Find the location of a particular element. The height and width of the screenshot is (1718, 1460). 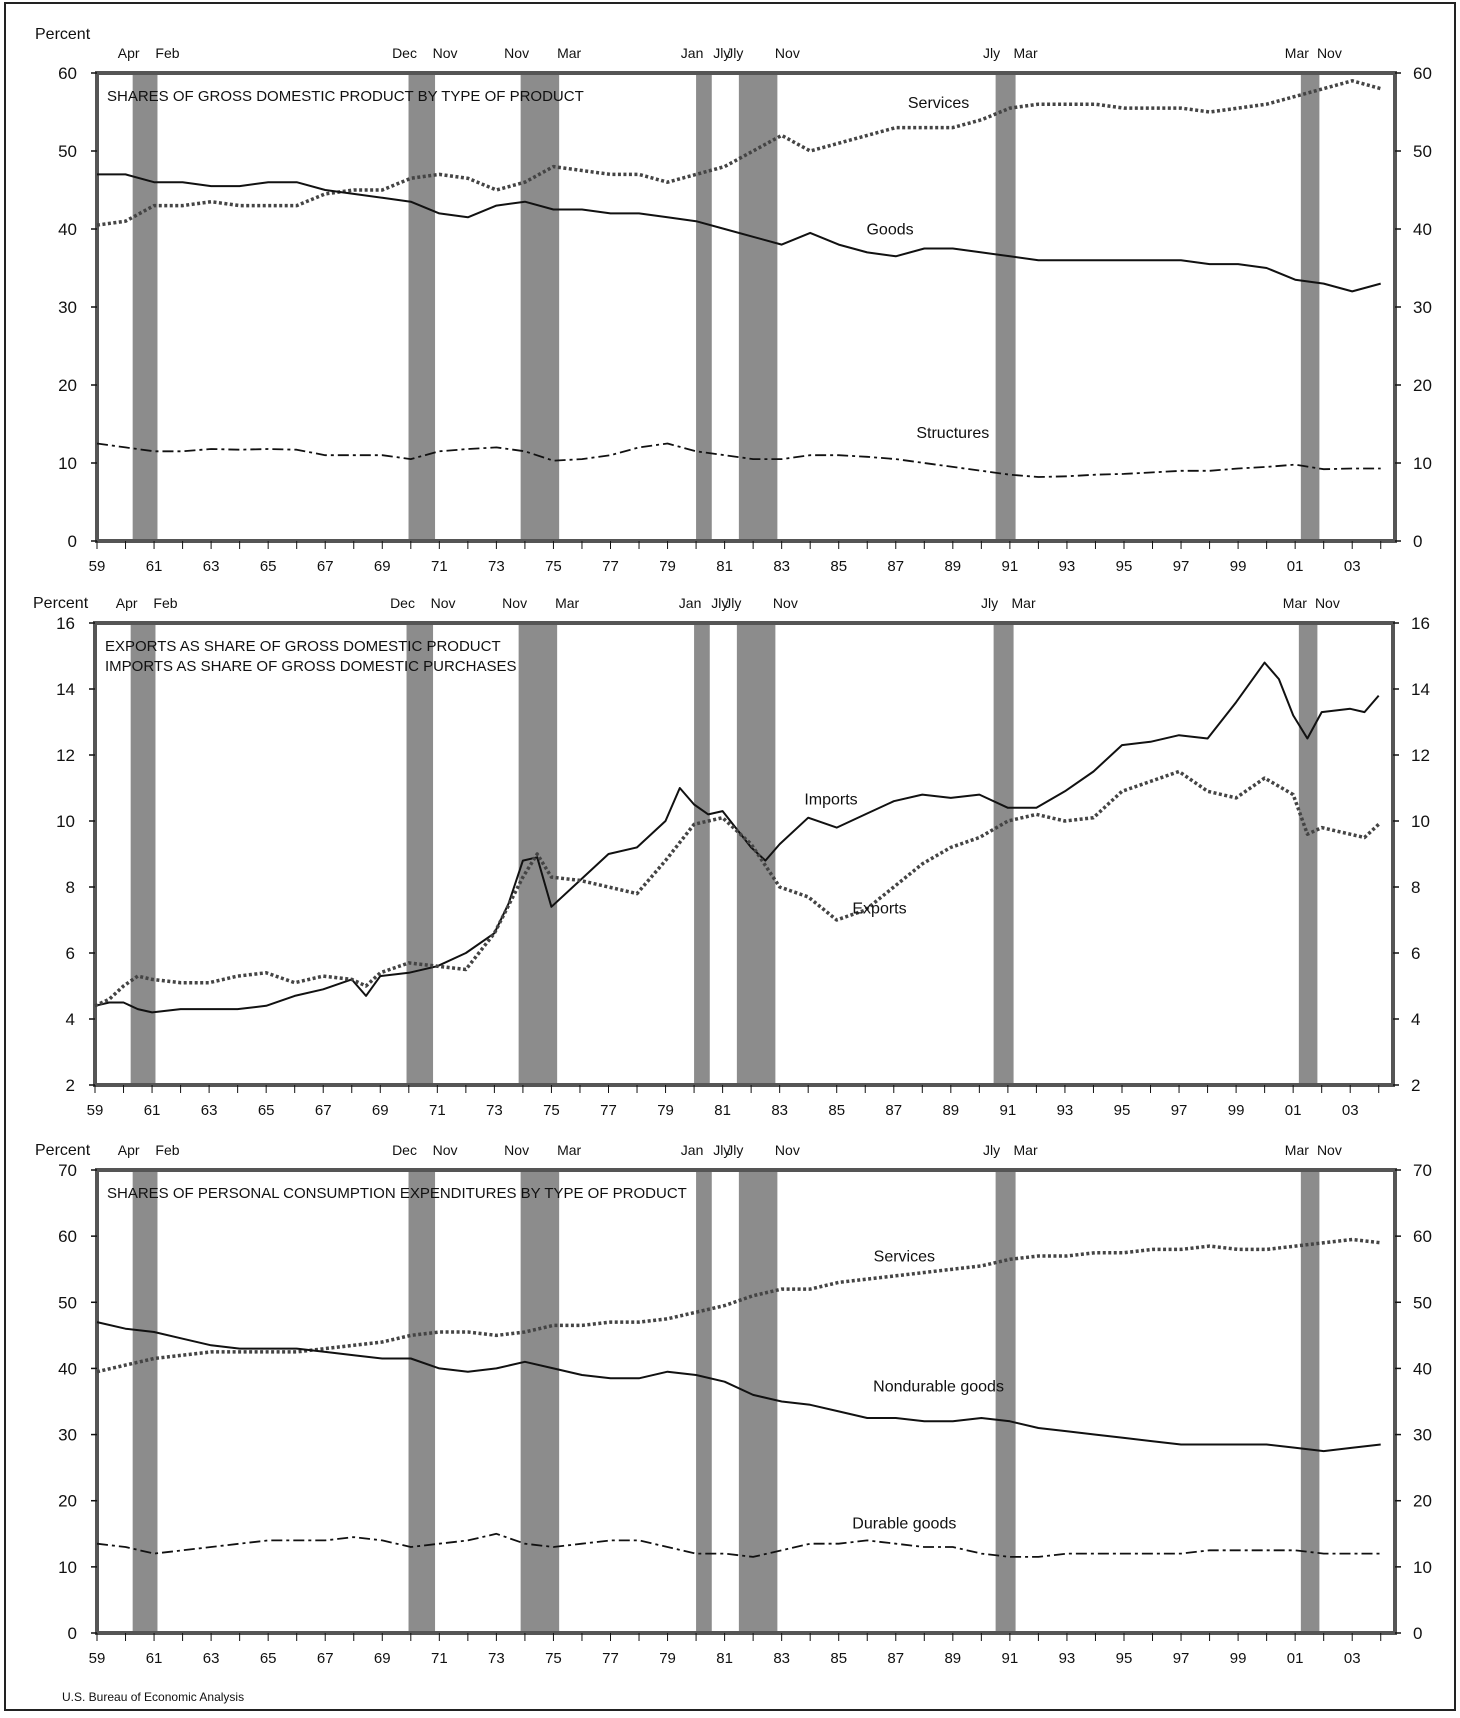

y-tick-label-left: 14 is located at coordinates (65, 689).